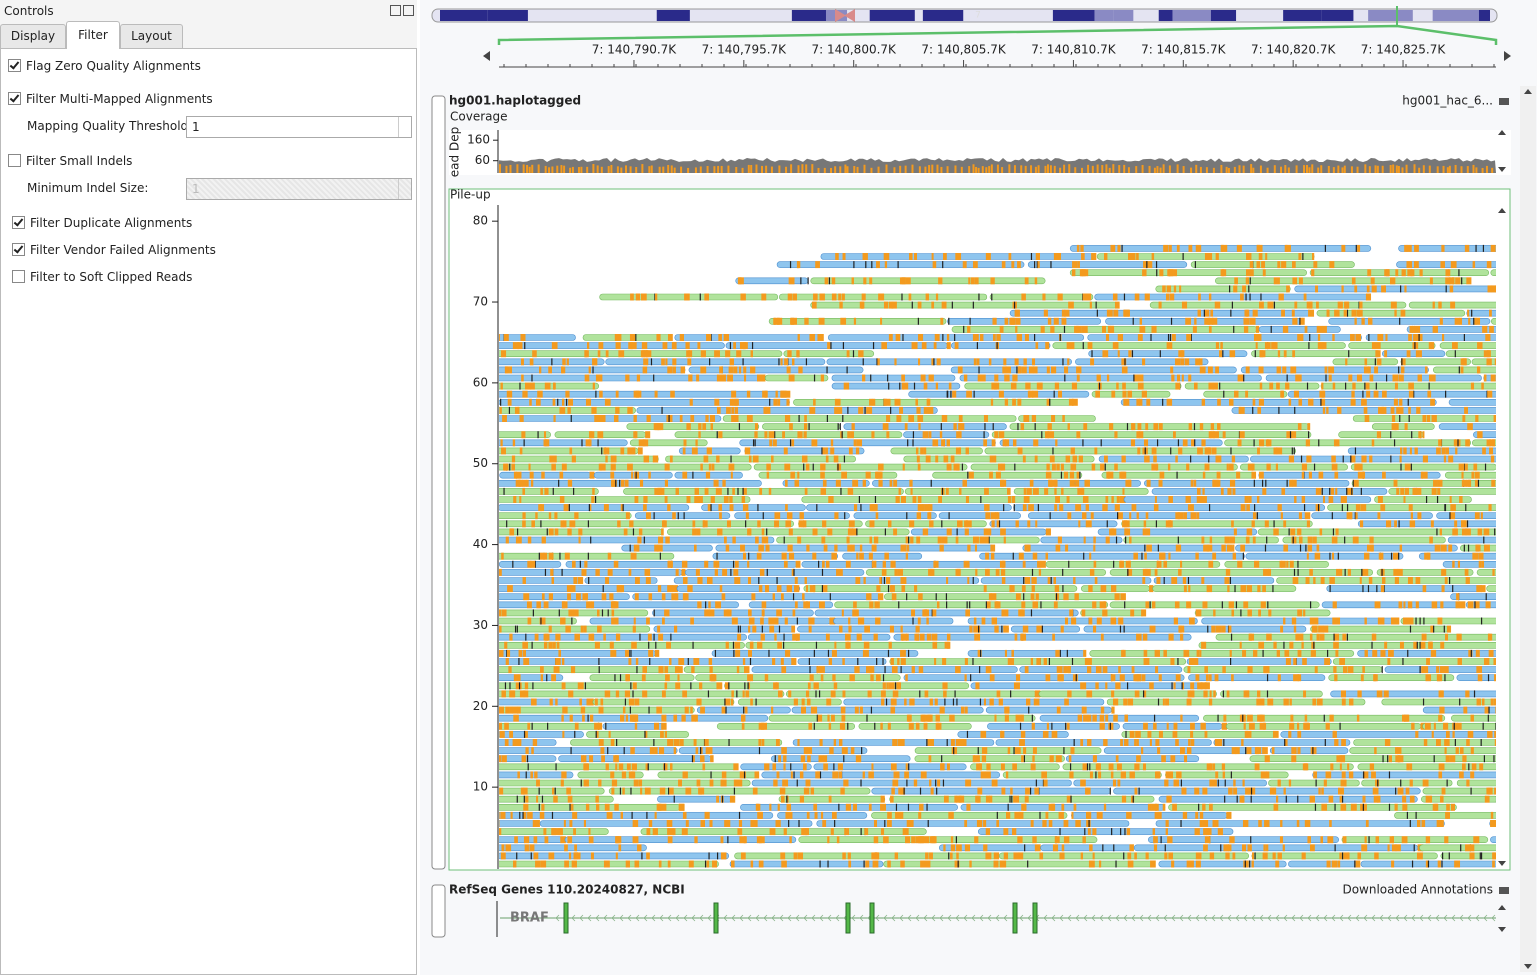 This screenshot has height=975, width=1537. What do you see at coordinates (486, 56) in the screenshot?
I see `scroll-left` at bounding box center [486, 56].